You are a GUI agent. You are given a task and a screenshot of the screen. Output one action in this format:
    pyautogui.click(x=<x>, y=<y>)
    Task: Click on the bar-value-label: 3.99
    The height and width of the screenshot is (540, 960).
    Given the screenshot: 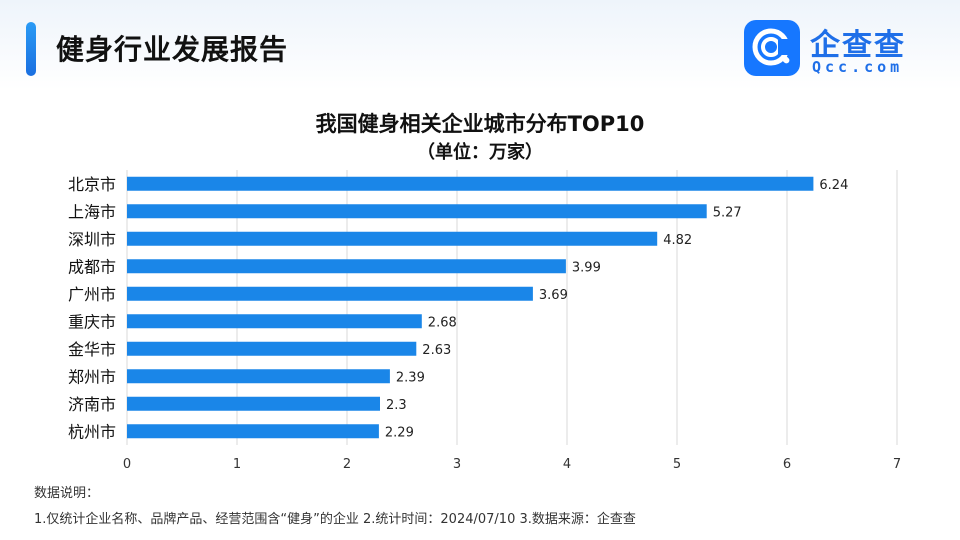 What is the action you would take?
    pyautogui.click(x=586, y=267)
    